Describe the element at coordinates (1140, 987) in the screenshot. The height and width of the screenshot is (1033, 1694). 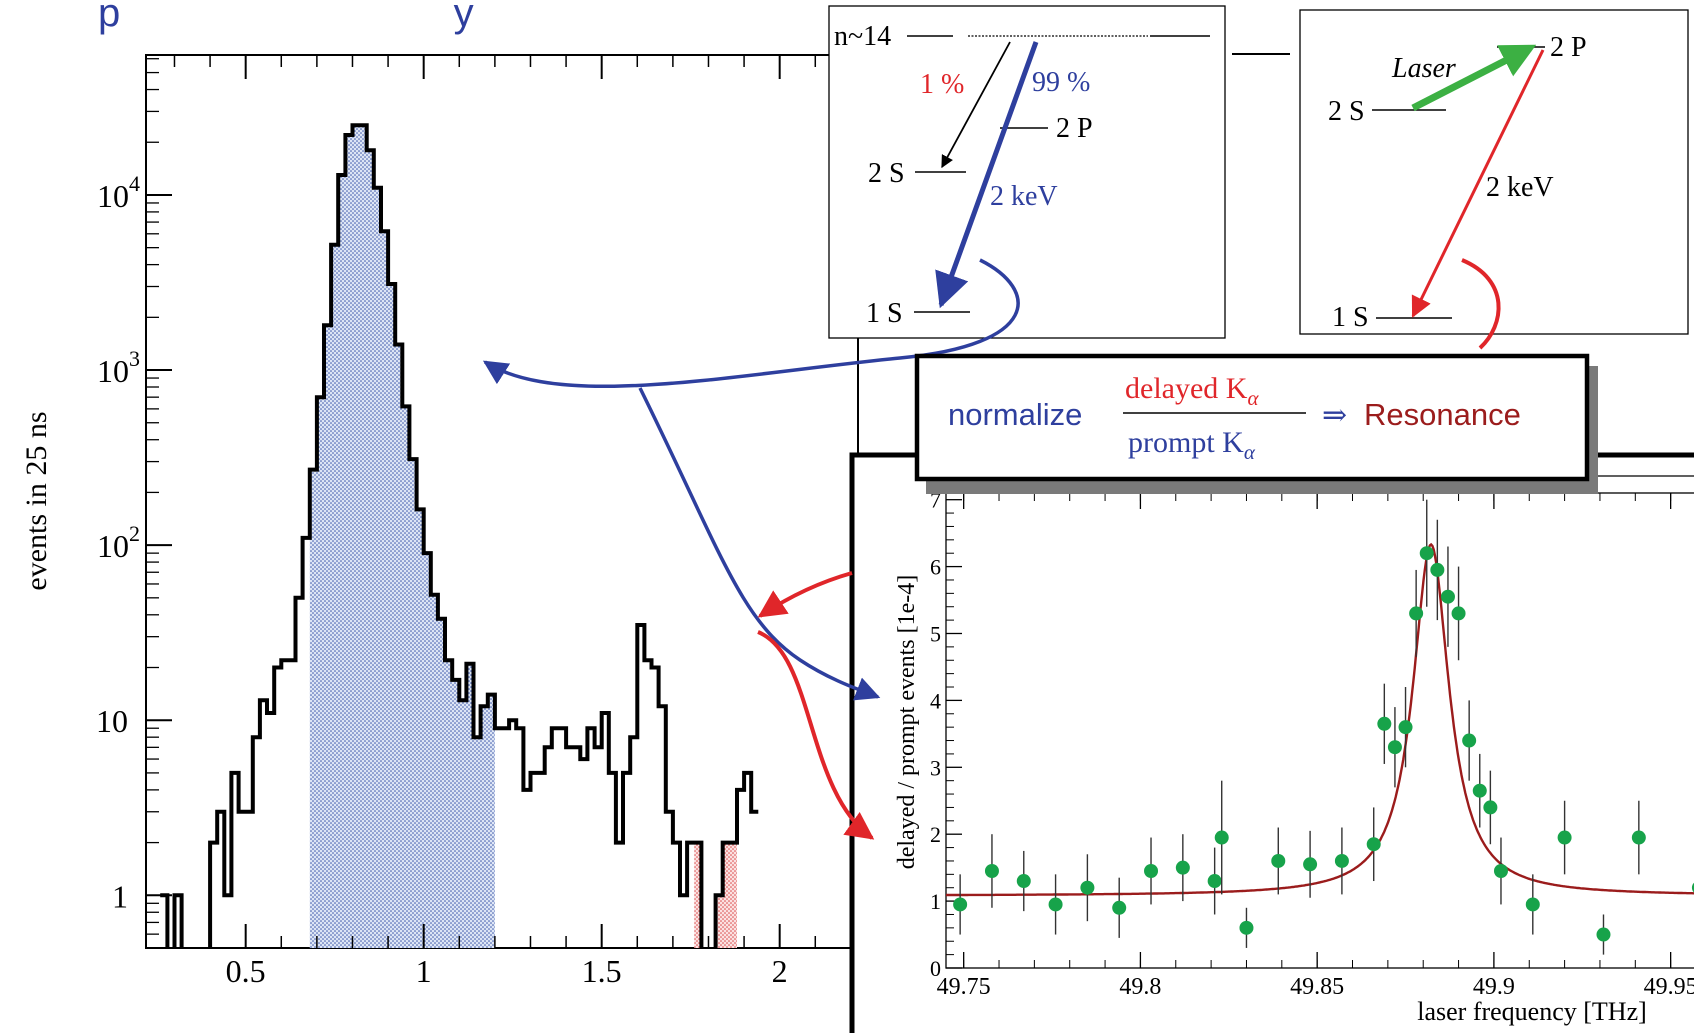
I see `resonance-x-tick-label: 49.8` at that location.